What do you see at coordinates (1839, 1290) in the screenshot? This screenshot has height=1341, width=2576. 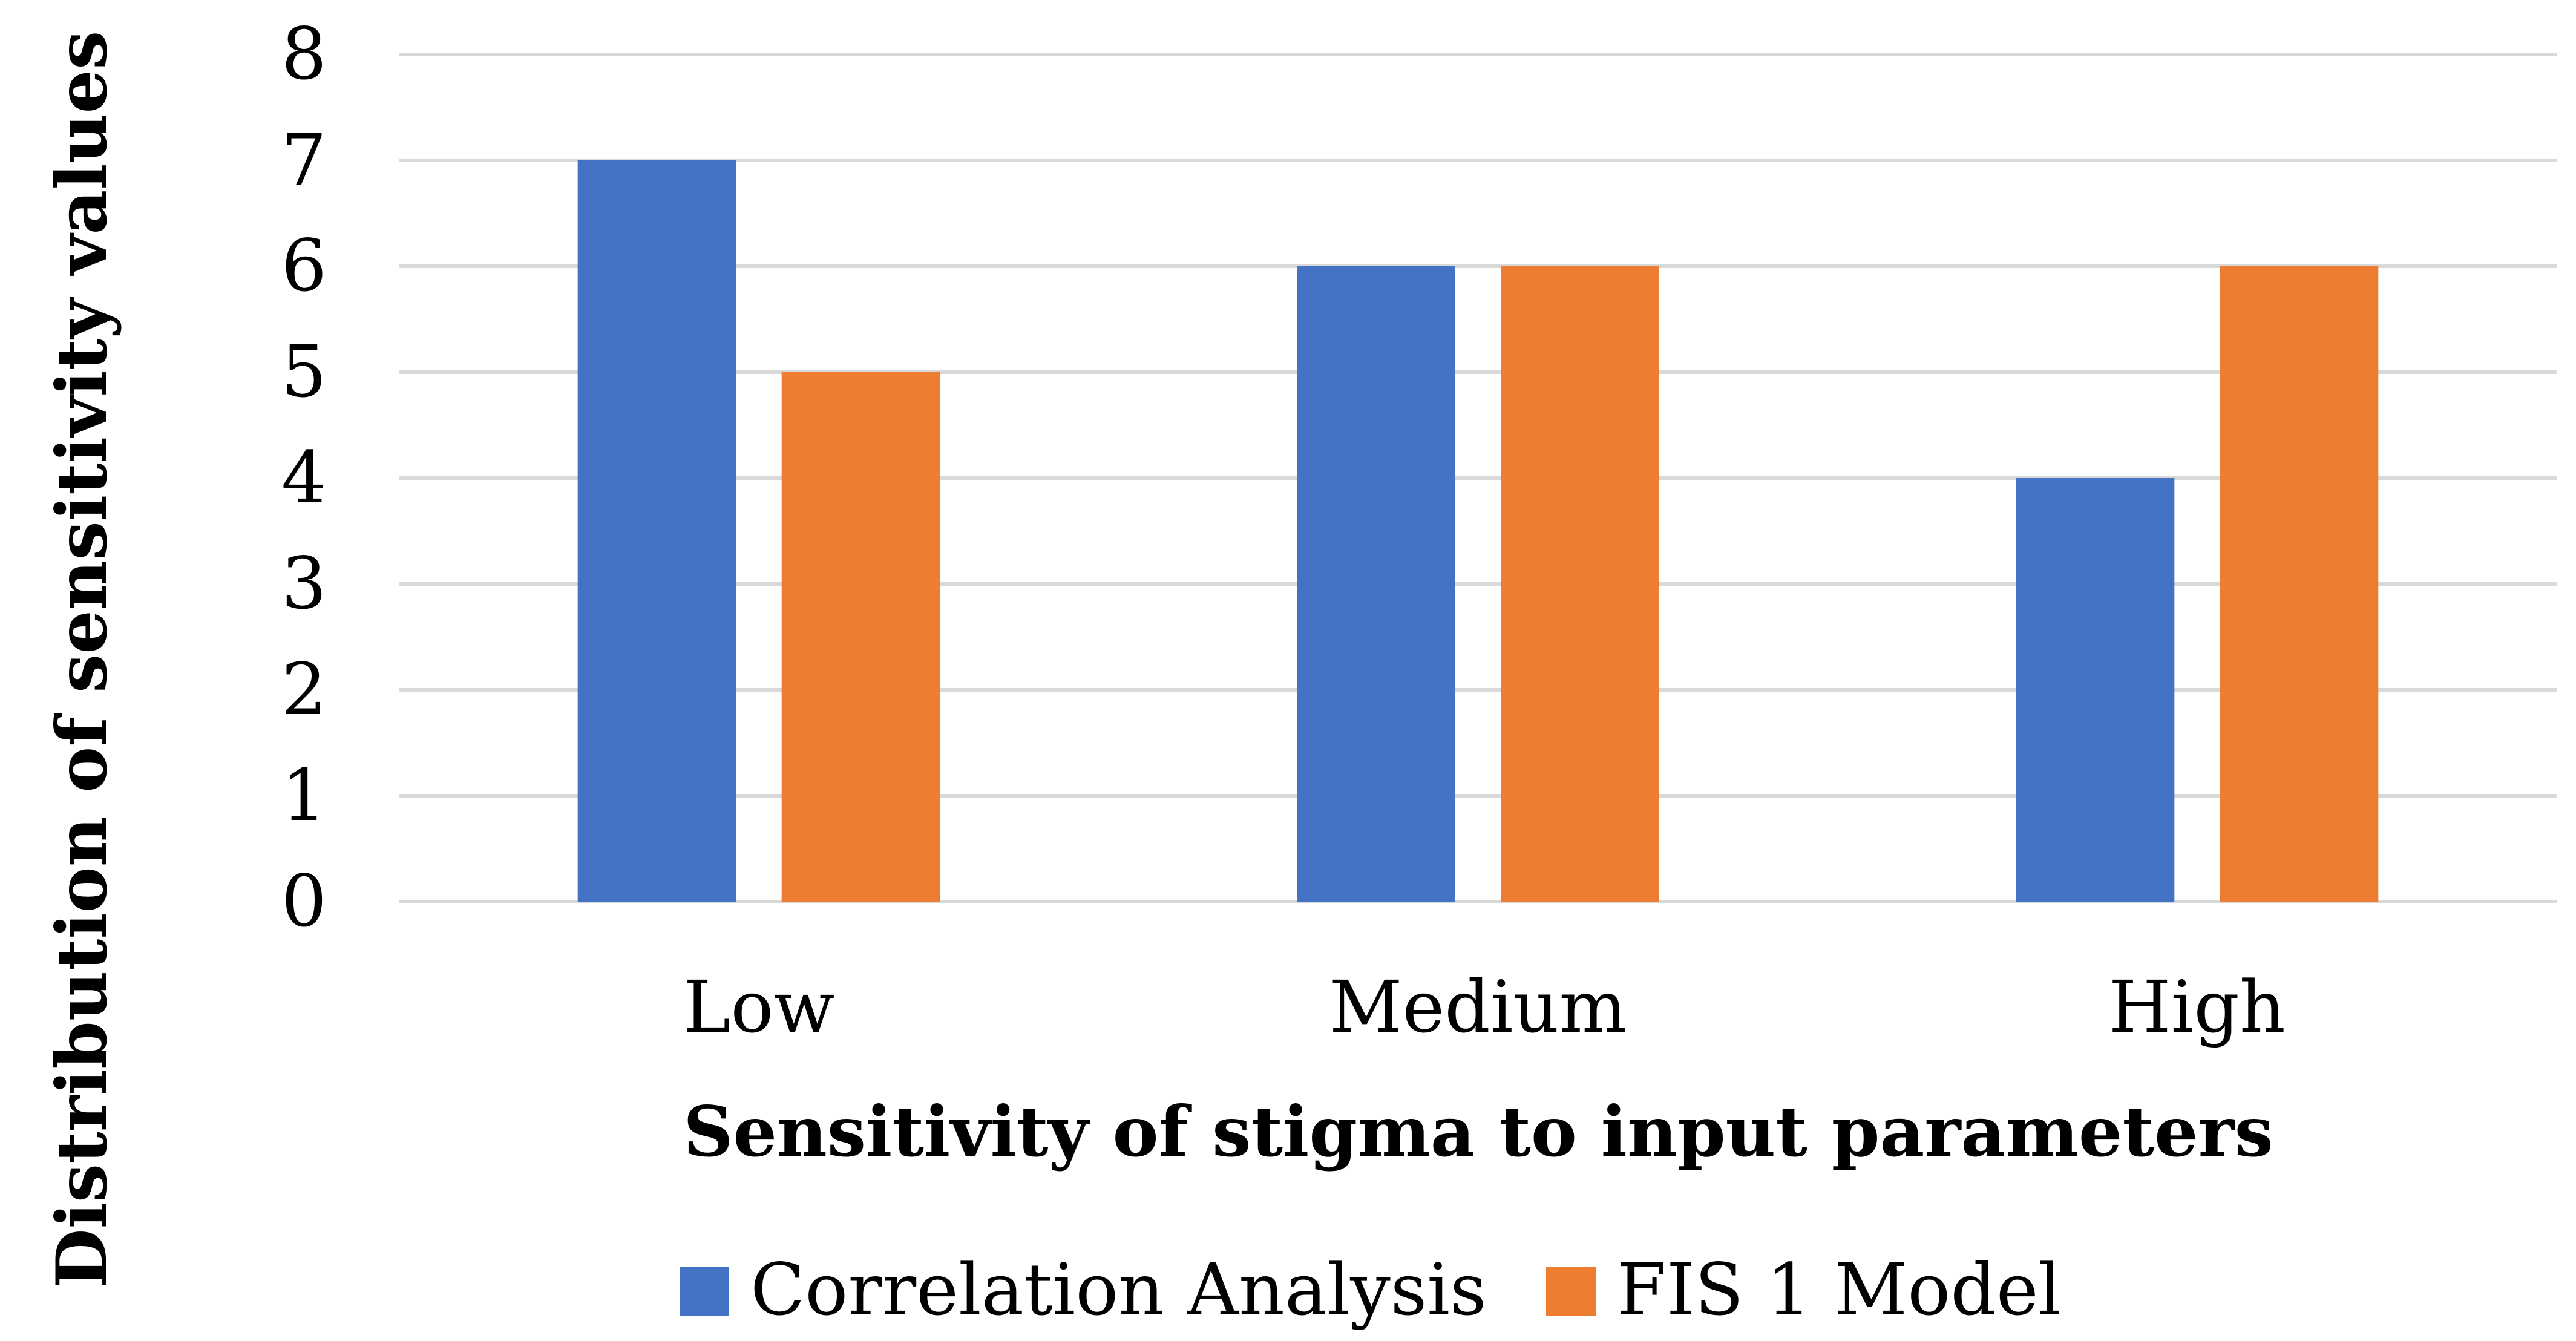 I see `legend-label-fis-1-model: FIS 1 Model` at bounding box center [1839, 1290].